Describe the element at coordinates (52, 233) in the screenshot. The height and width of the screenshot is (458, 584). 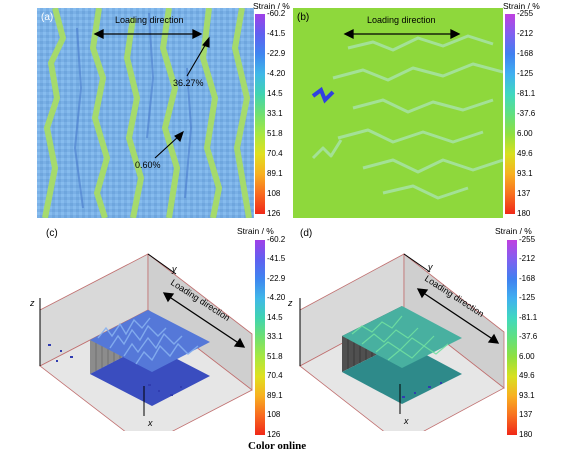
I see `panel-label-c: (c)` at that location.